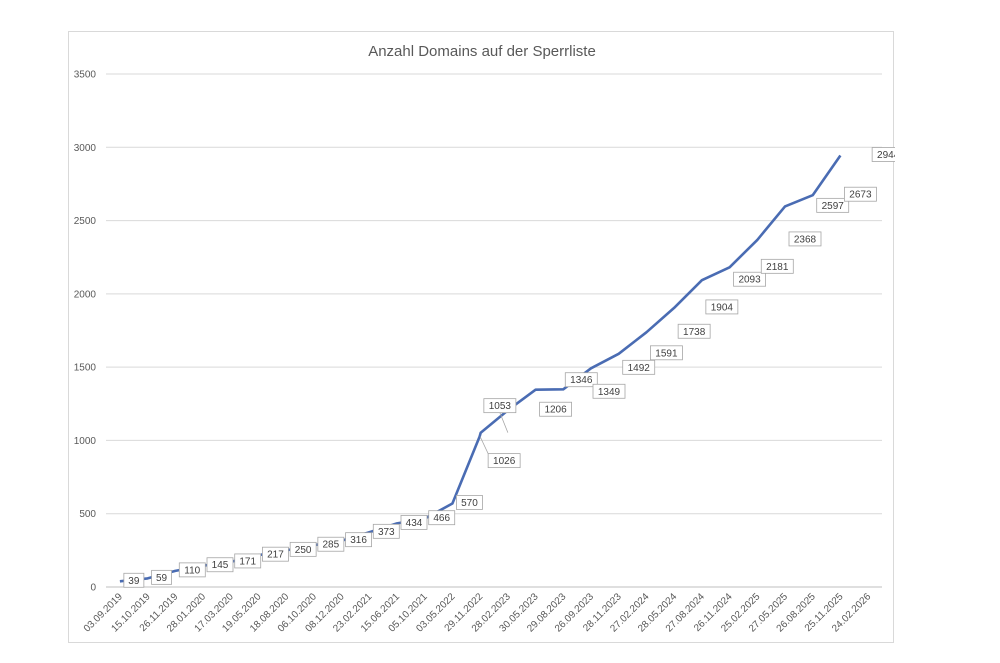 The height and width of the screenshot is (663, 1000). I want to click on data-label: 1053, so click(500, 406).